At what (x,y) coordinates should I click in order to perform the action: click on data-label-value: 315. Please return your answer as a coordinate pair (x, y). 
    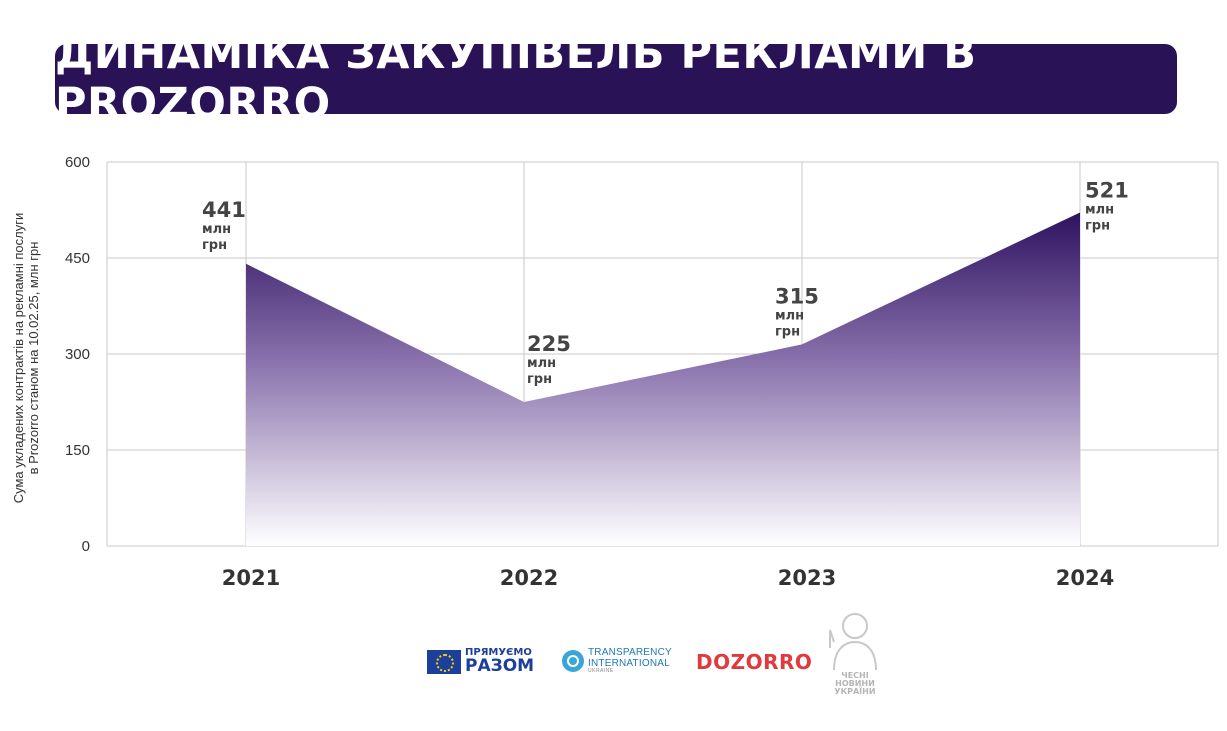
    Looking at the image, I should click on (797, 296).